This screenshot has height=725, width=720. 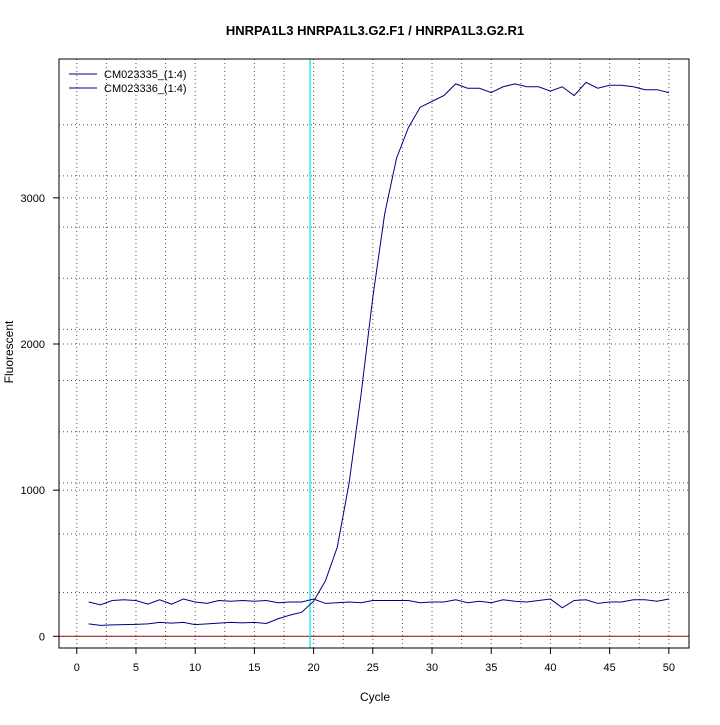 What do you see at coordinates (195, 668) in the screenshot?
I see `x-tick-label: 10` at bounding box center [195, 668].